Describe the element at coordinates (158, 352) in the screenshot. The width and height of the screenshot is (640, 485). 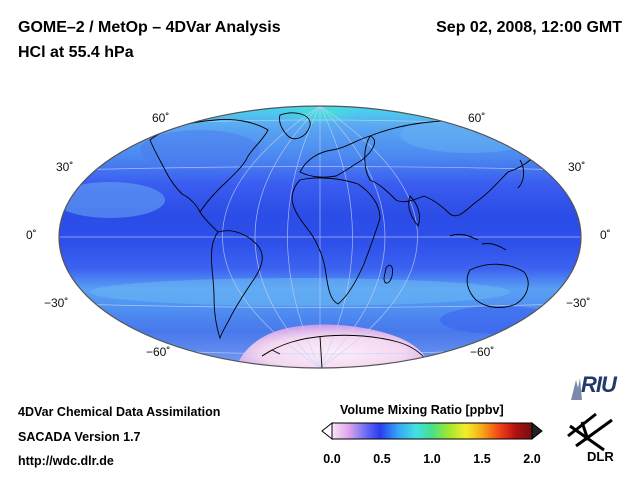
I see `lat-label-60s-left: −60˚` at that location.